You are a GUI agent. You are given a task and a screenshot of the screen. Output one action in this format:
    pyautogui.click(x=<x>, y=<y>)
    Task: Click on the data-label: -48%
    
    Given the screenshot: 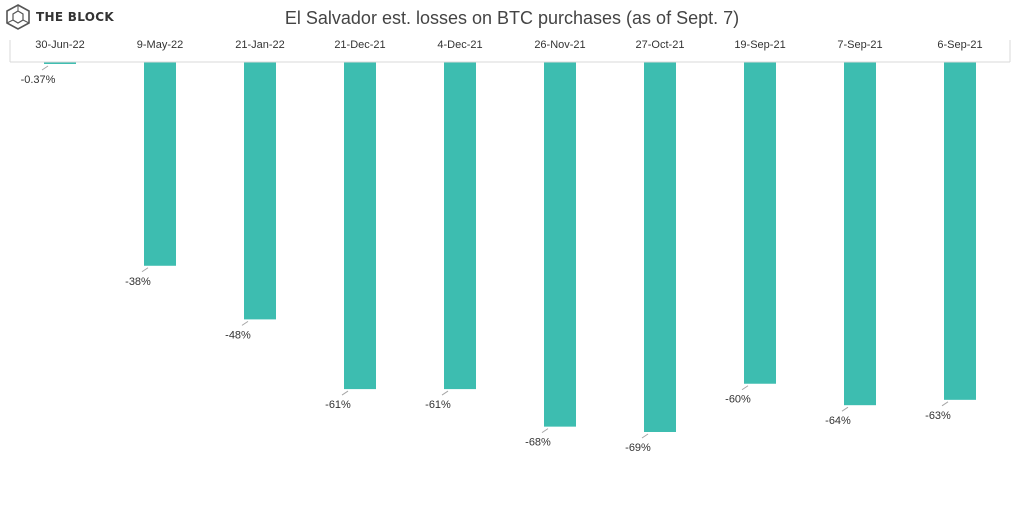 What is the action you would take?
    pyautogui.click(x=238, y=335)
    